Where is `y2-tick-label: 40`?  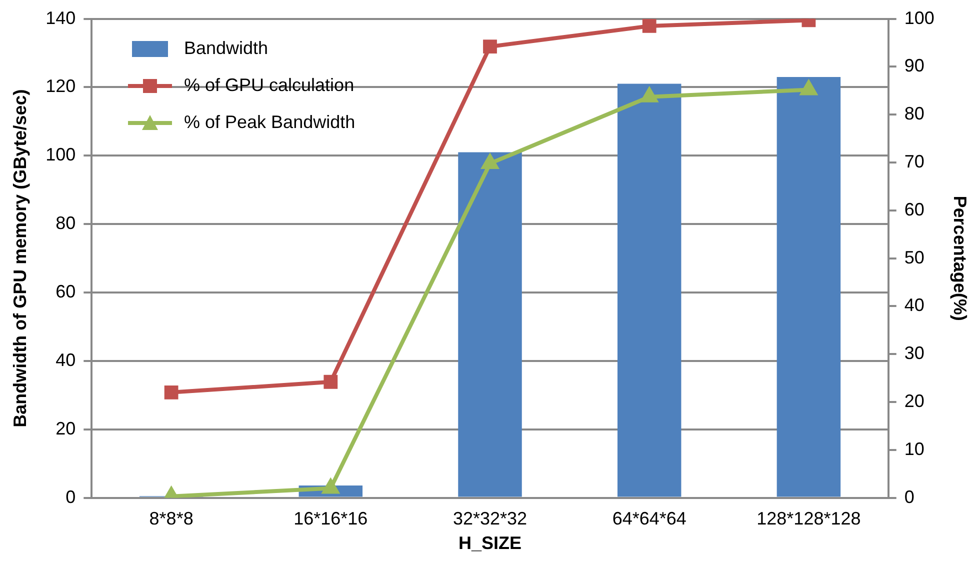
y2-tick-label: 40 is located at coordinates (914, 305).